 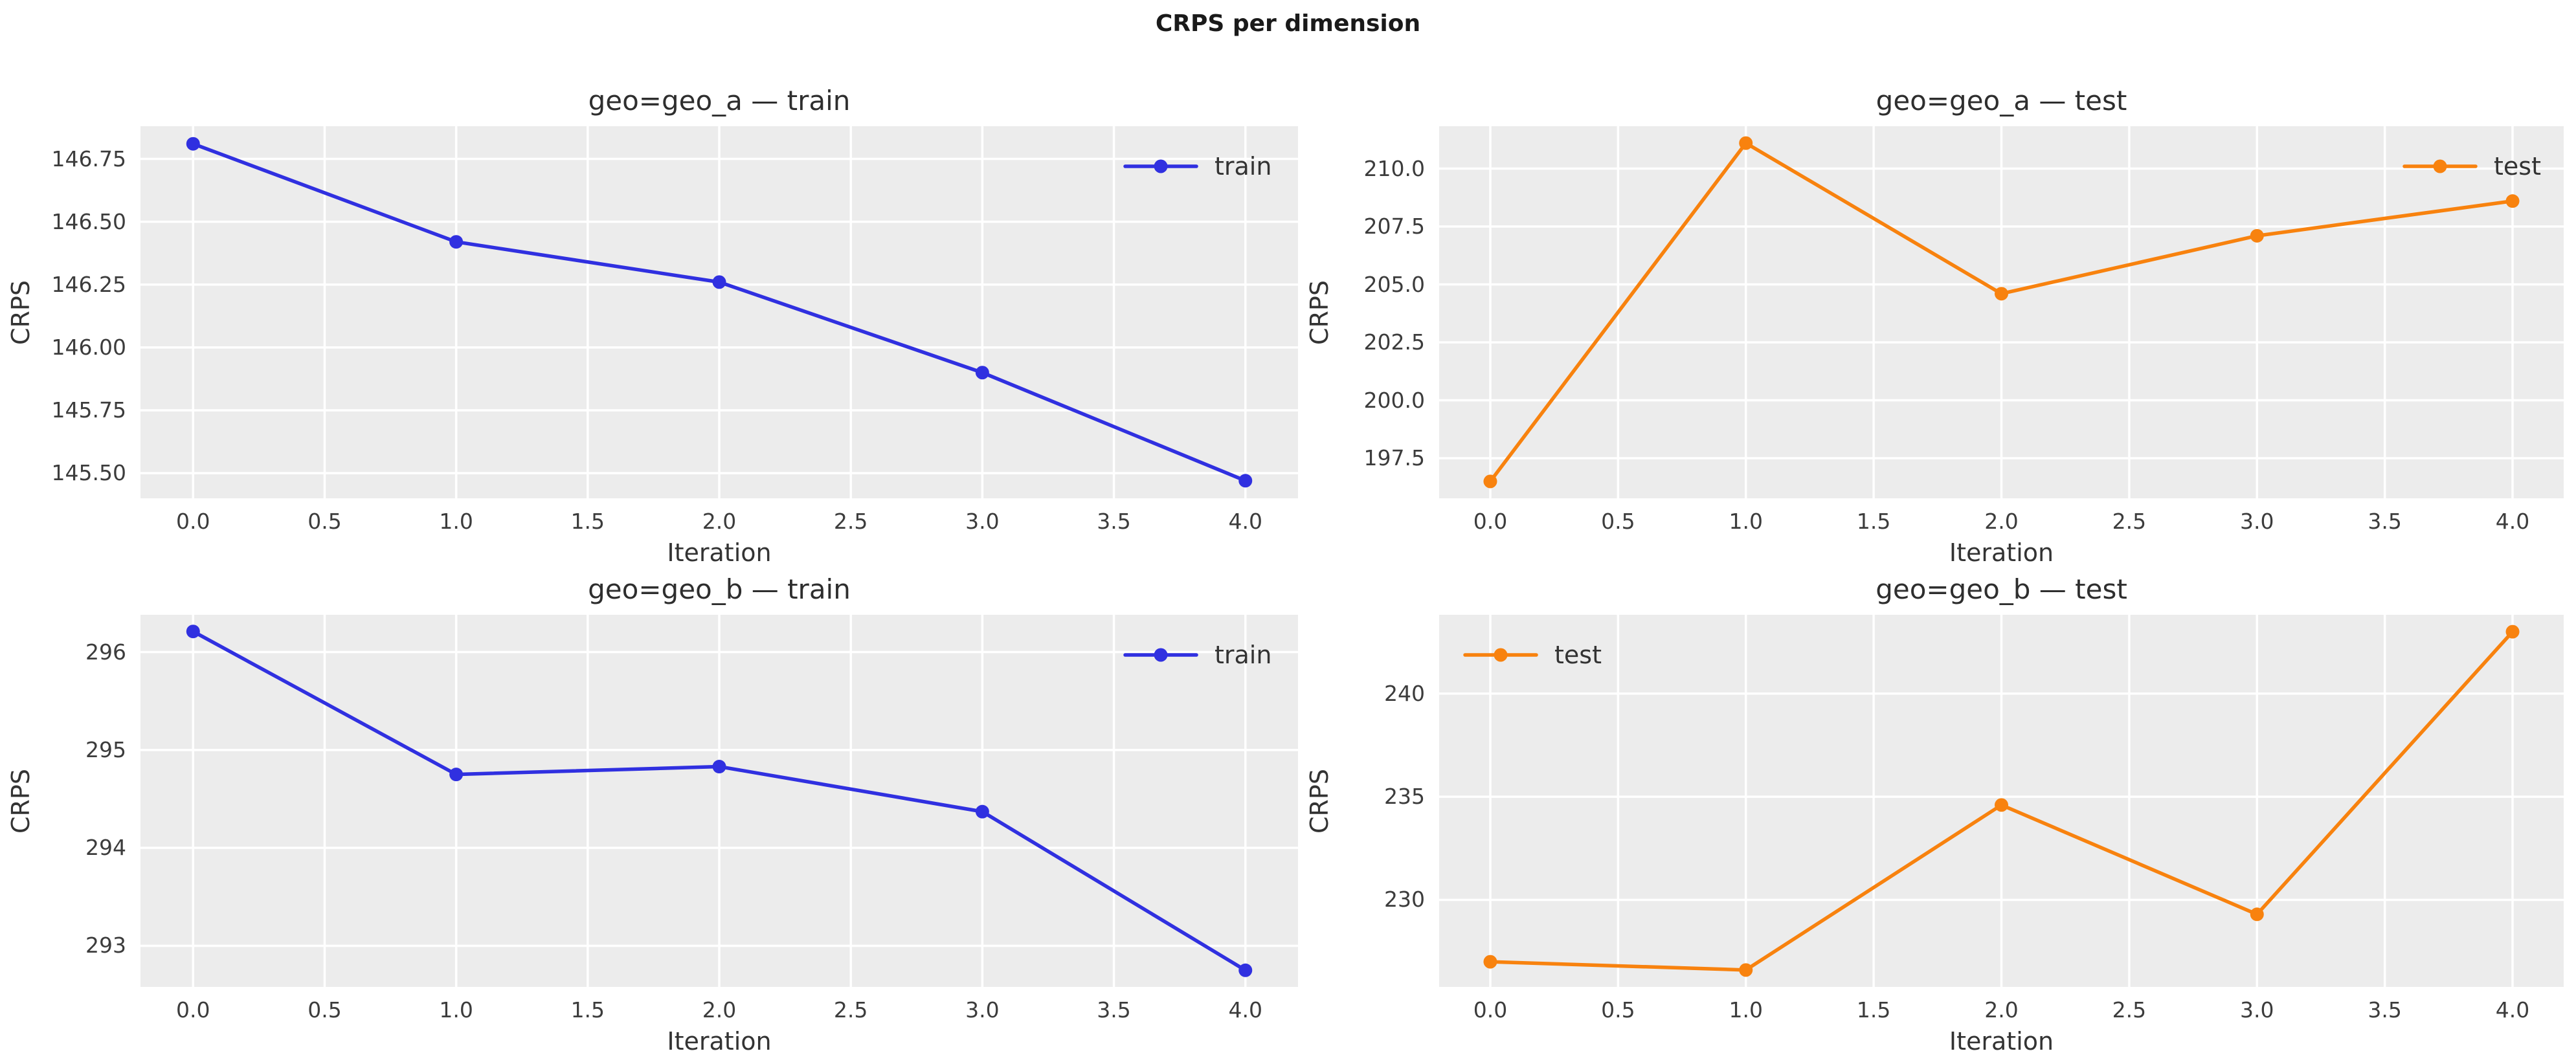 I want to click on y-tick-label: 207.5, so click(x=1394, y=226).